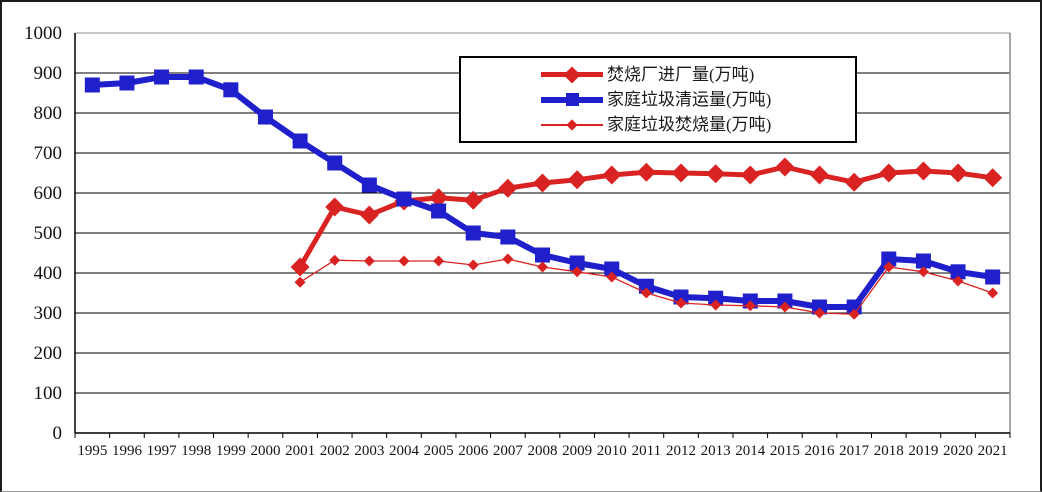 This screenshot has width=1042, height=492. What do you see at coordinates (785, 451) in the screenshot?
I see `x-axis-label: 2015` at bounding box center [785, 451].